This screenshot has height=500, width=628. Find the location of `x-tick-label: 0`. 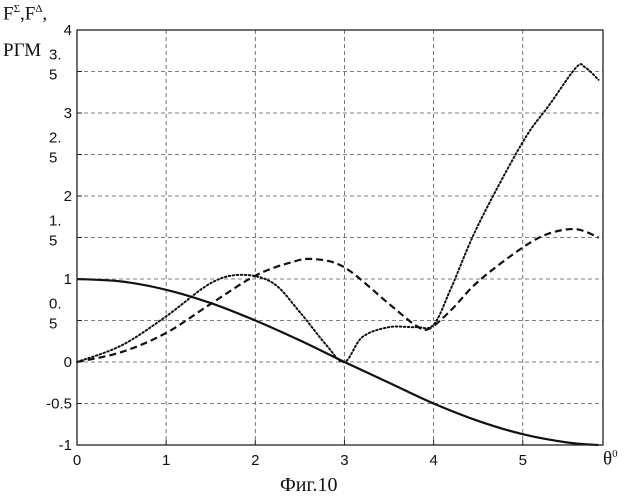

x-tick-label: 0 is located at coordinates (77, 460).